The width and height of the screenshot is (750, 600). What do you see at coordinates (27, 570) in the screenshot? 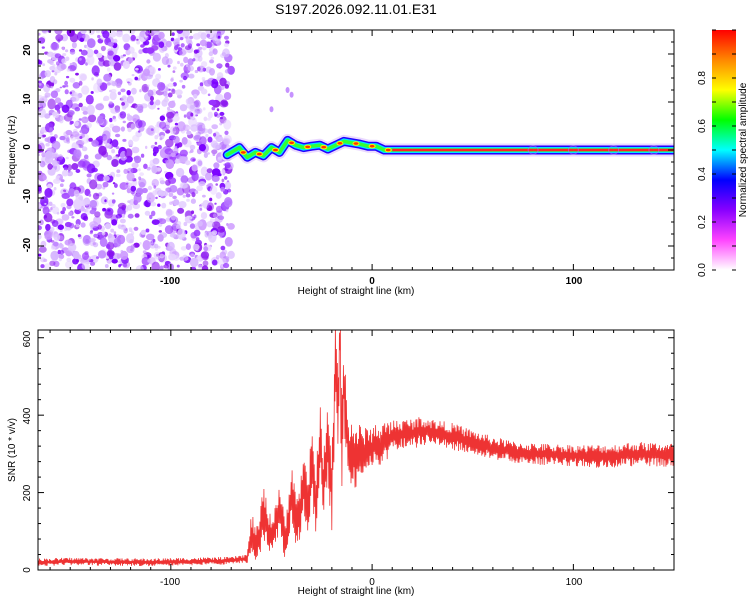
I see `bottom-y-tick-label: 0` at bounding box center [27, 570].